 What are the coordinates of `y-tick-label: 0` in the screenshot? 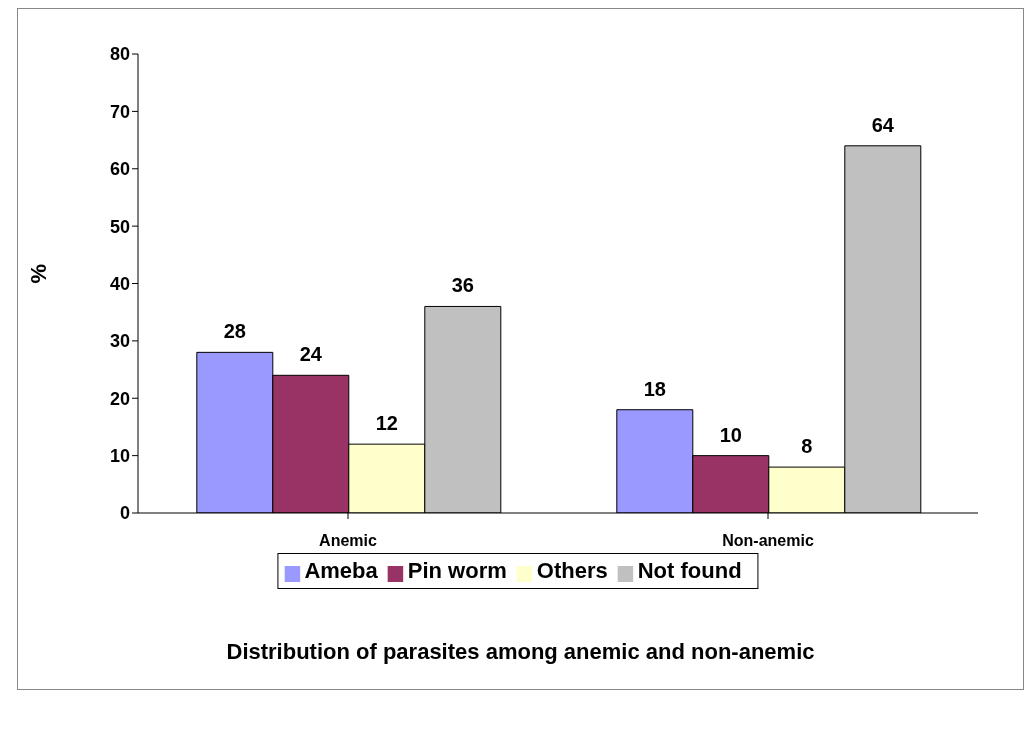 It's located at (124, 513).